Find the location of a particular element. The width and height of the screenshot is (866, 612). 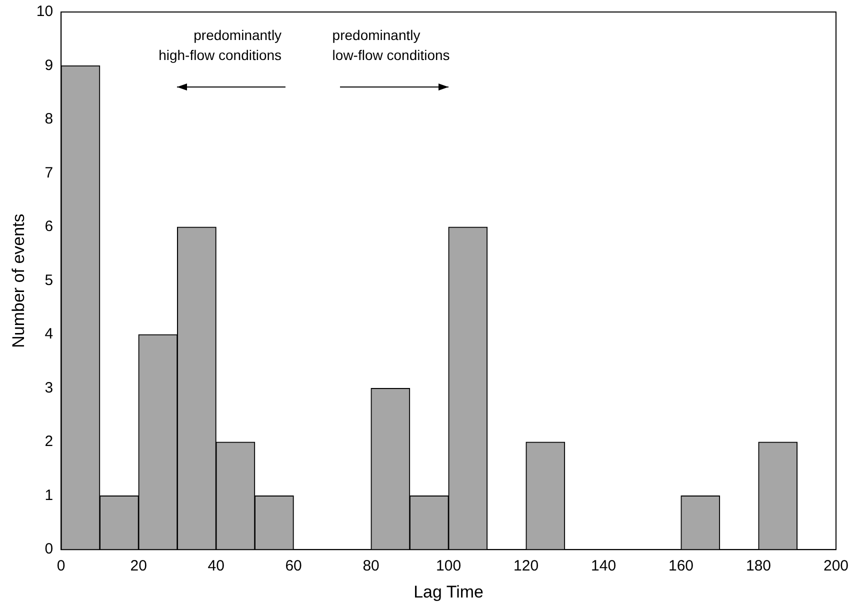

y-tick-label: 3 is located at coordinates (49, 387).